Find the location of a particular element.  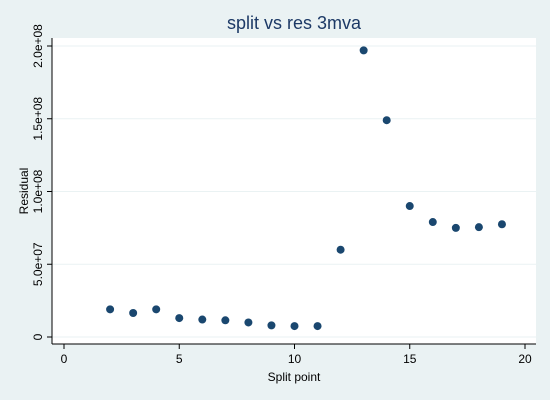

x-tick-label: 0 is located at coordinates (64, 359).